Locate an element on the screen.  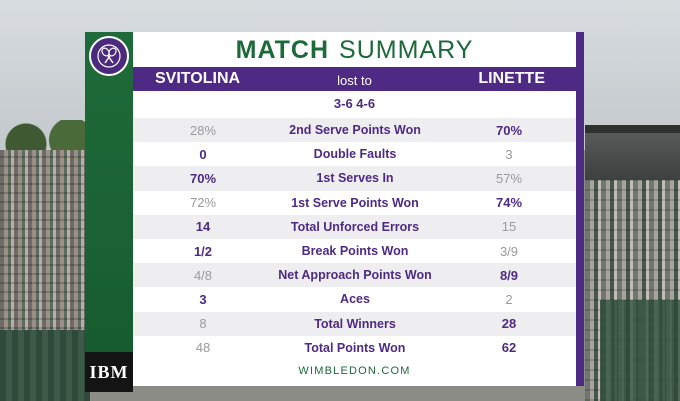
stat-label: Double Faults is located at coordinates (355, 154).